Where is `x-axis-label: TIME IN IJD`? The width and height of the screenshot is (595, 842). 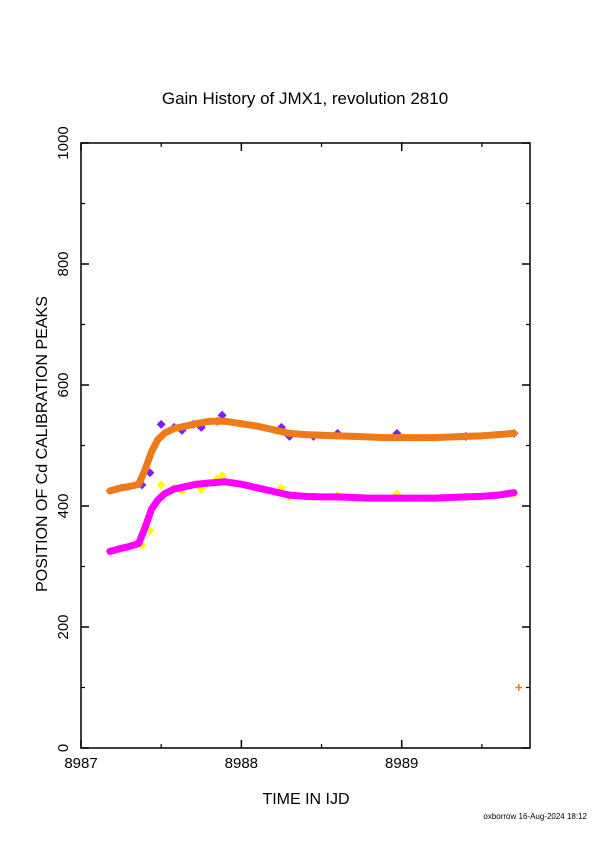 x-axis-label: TIME IN IJD is located at coordinates (305, 799).